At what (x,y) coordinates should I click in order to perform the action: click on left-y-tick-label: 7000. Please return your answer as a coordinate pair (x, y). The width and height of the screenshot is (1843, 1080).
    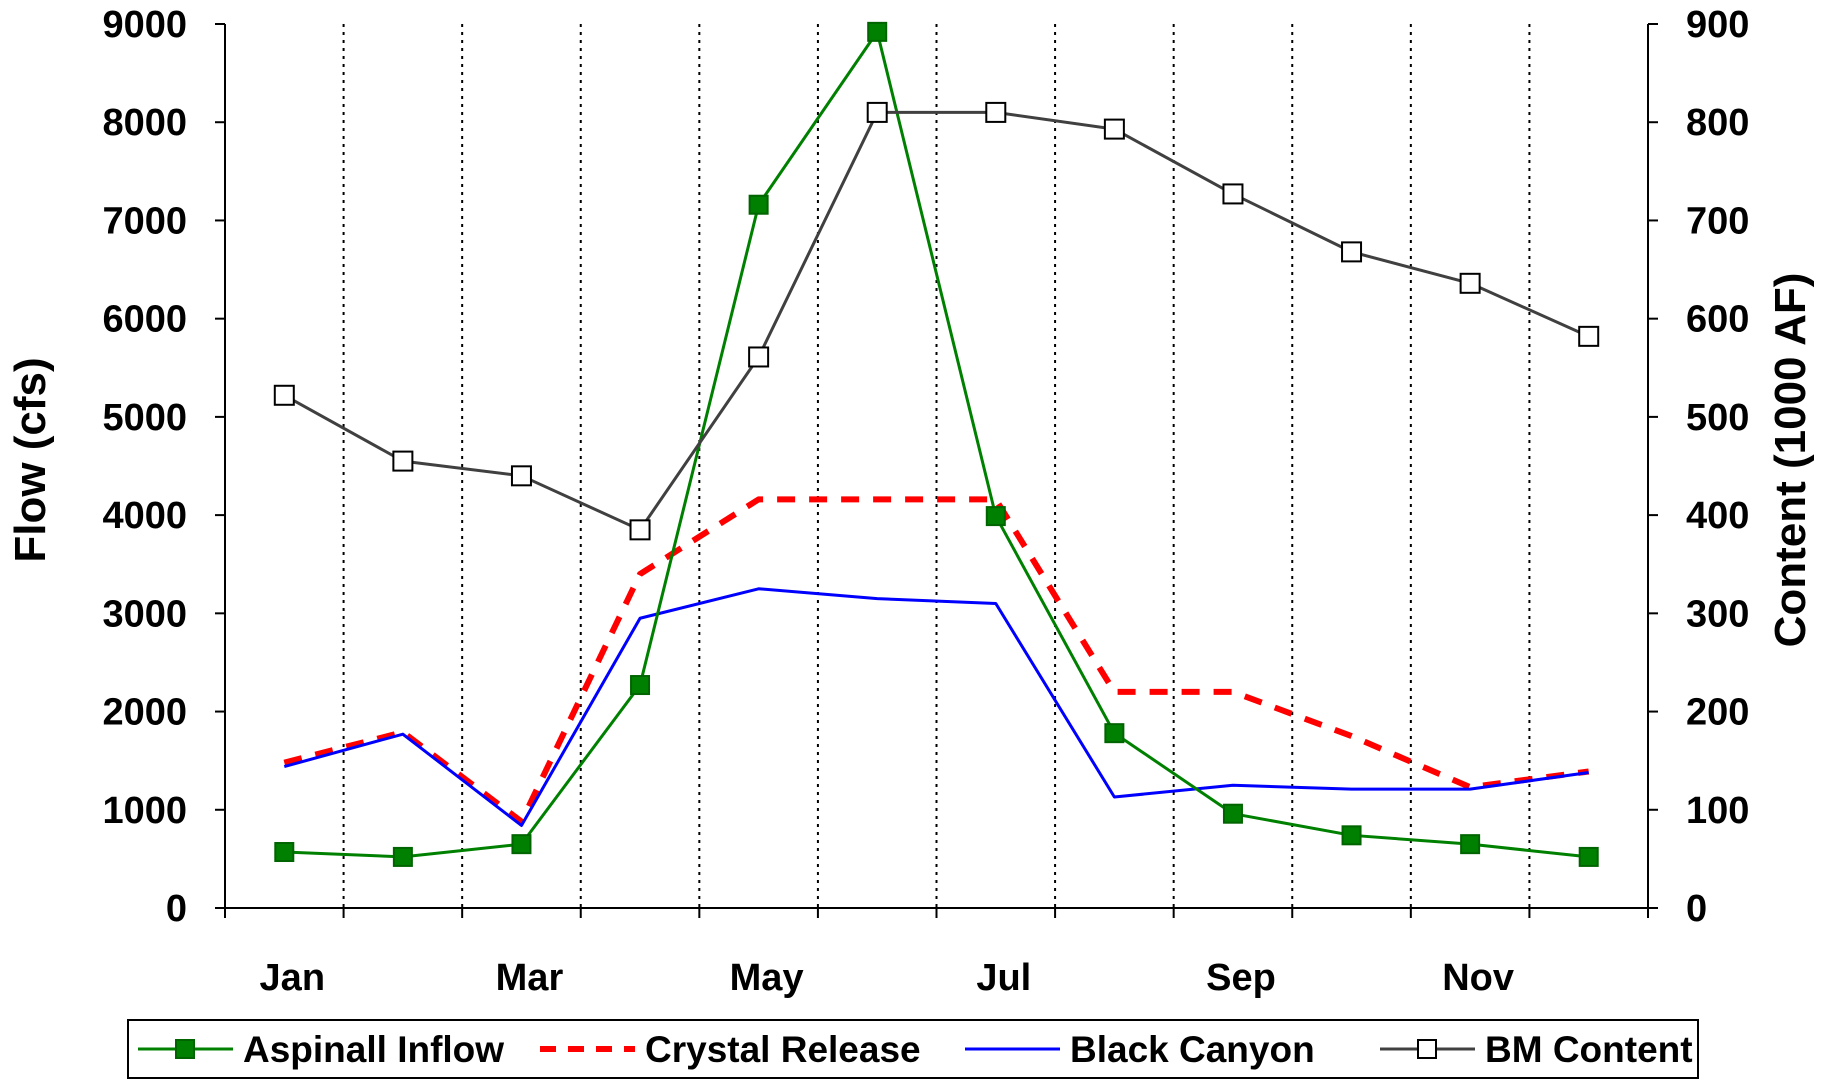
    Looking at the image, I should click on (144, 221).